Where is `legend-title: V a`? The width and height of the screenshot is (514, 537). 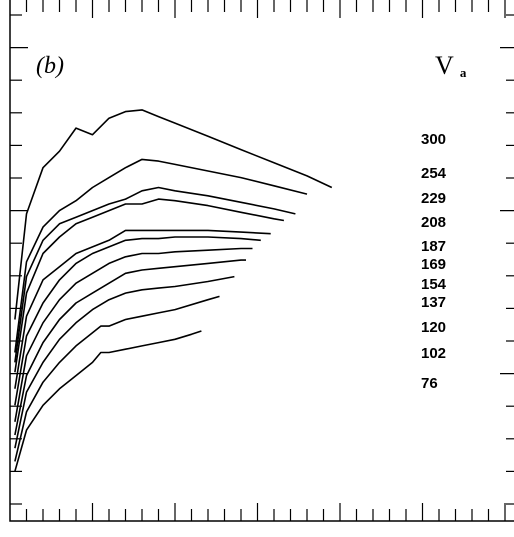
legend-title: V a is located at coordinates (451, 65).